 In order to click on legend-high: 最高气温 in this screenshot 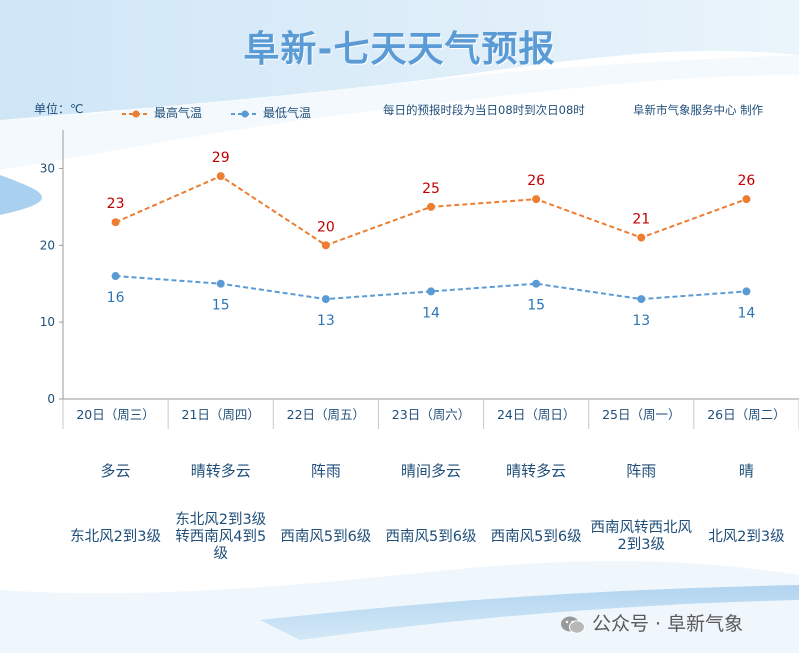, I will do `click(162, 112)`.